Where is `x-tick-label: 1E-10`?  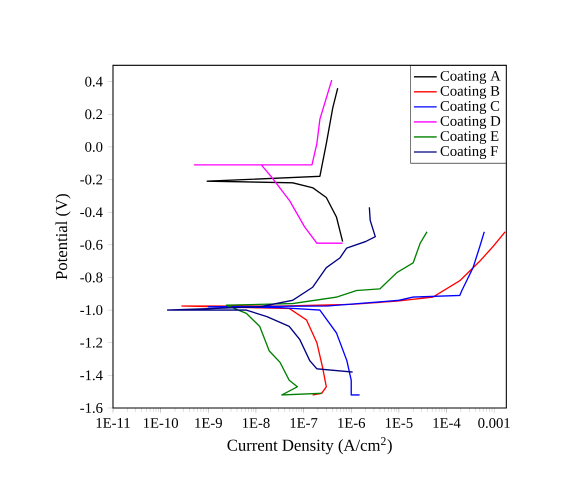 x-tick-label: 1E-10 is located at coordinates (161, 423).